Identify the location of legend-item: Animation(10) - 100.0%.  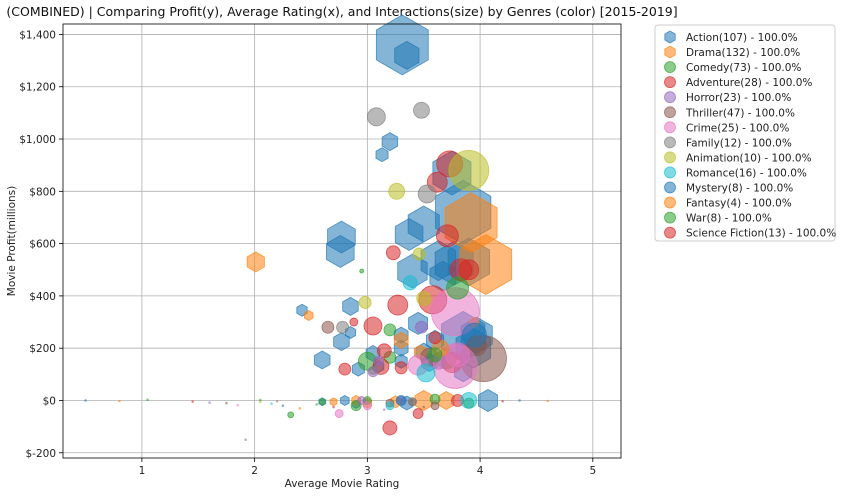
(738, 157).